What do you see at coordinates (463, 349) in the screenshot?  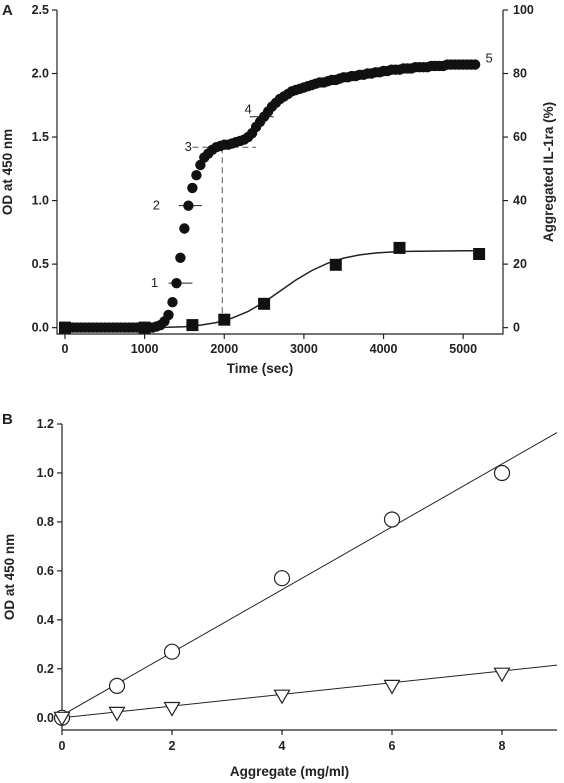 I see `panel-a-x-tick-label: 5000` at bounding box center [463, 349].